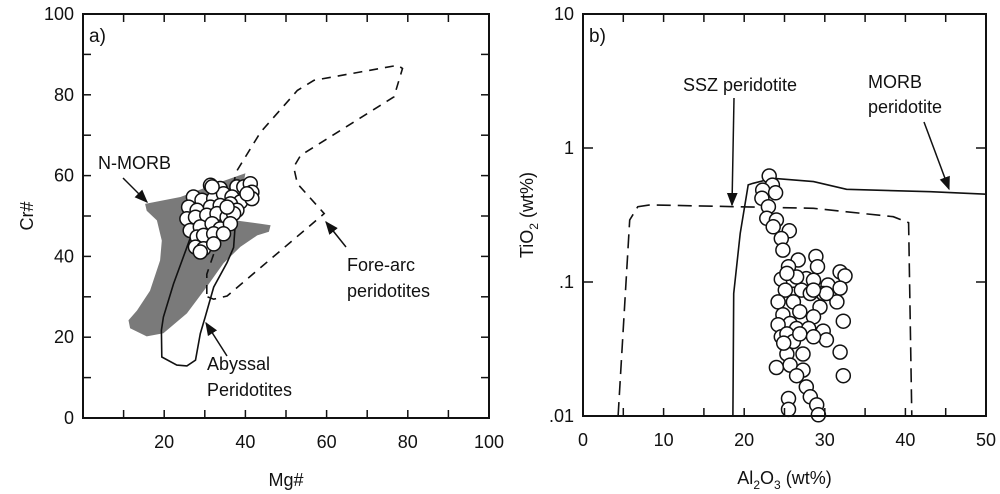 This screenshot has height=494, width=1000. Describe the element at coordinates (905, 107) in the screenshot. I see `annotation-morb-2: peridotite` at that location.